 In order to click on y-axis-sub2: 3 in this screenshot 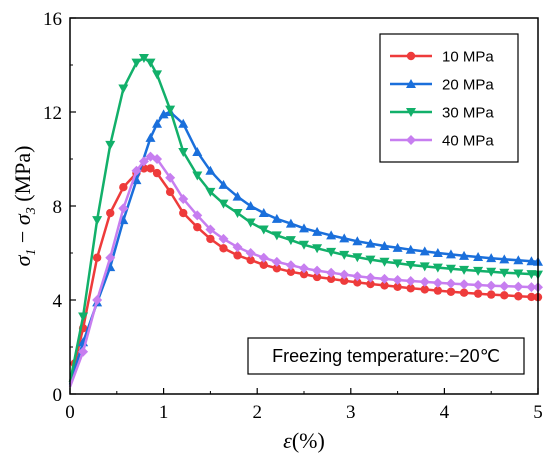, I will do `click(31, 211)`.